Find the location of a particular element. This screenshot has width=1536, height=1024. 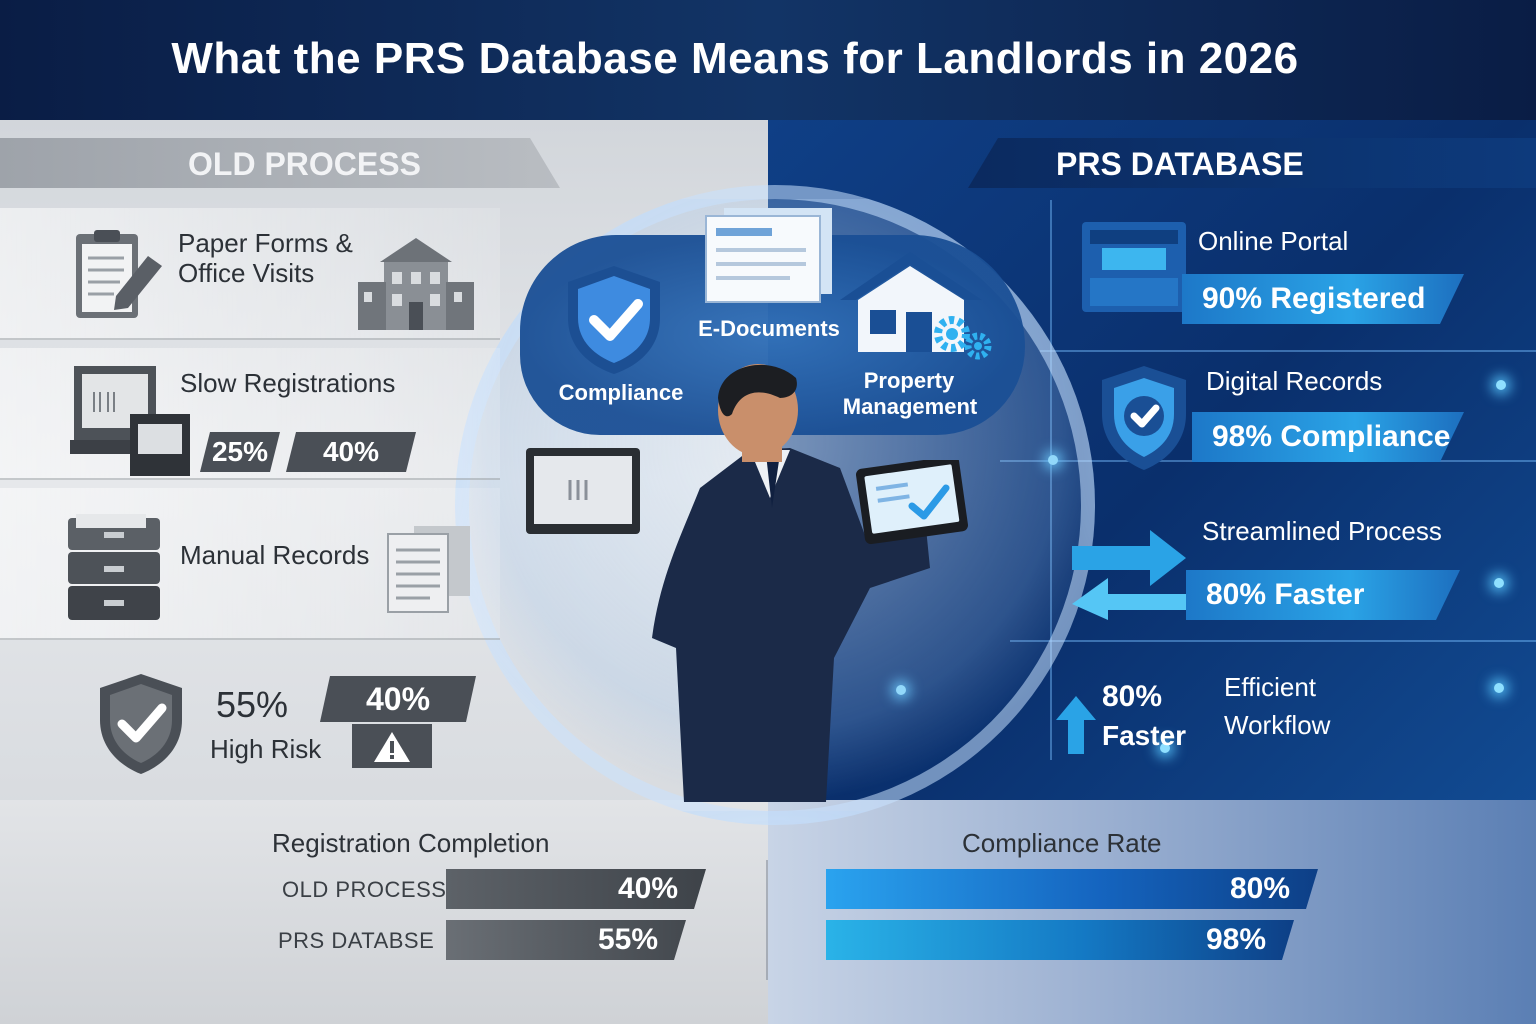

warning-badge is located at coordinates (392, 746).